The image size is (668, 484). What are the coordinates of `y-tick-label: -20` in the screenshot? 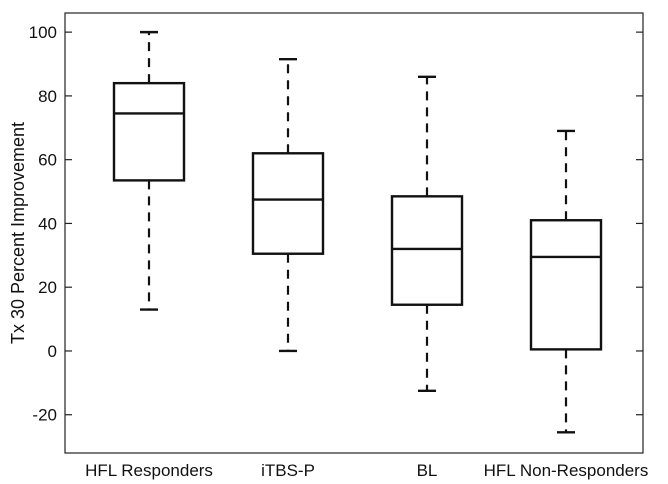 It's located at (44, 415).